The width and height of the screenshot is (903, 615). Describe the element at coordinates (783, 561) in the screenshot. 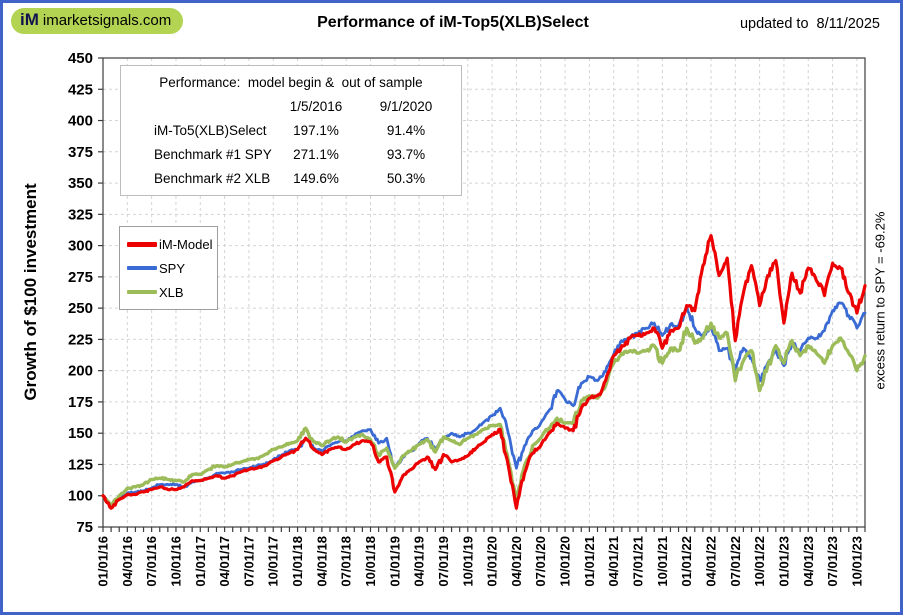

I see `x-tick-label: 01/01/23` at that location.